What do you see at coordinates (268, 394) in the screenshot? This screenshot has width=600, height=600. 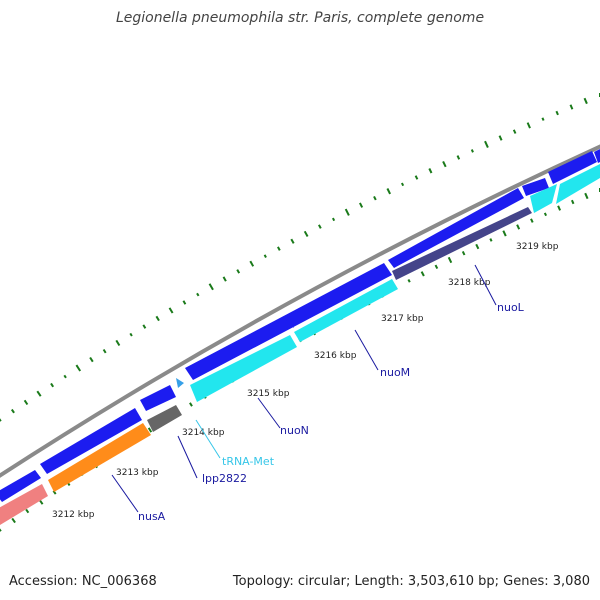 I see `tick-label: 3215 kbp` at bounding box center [268, 394].